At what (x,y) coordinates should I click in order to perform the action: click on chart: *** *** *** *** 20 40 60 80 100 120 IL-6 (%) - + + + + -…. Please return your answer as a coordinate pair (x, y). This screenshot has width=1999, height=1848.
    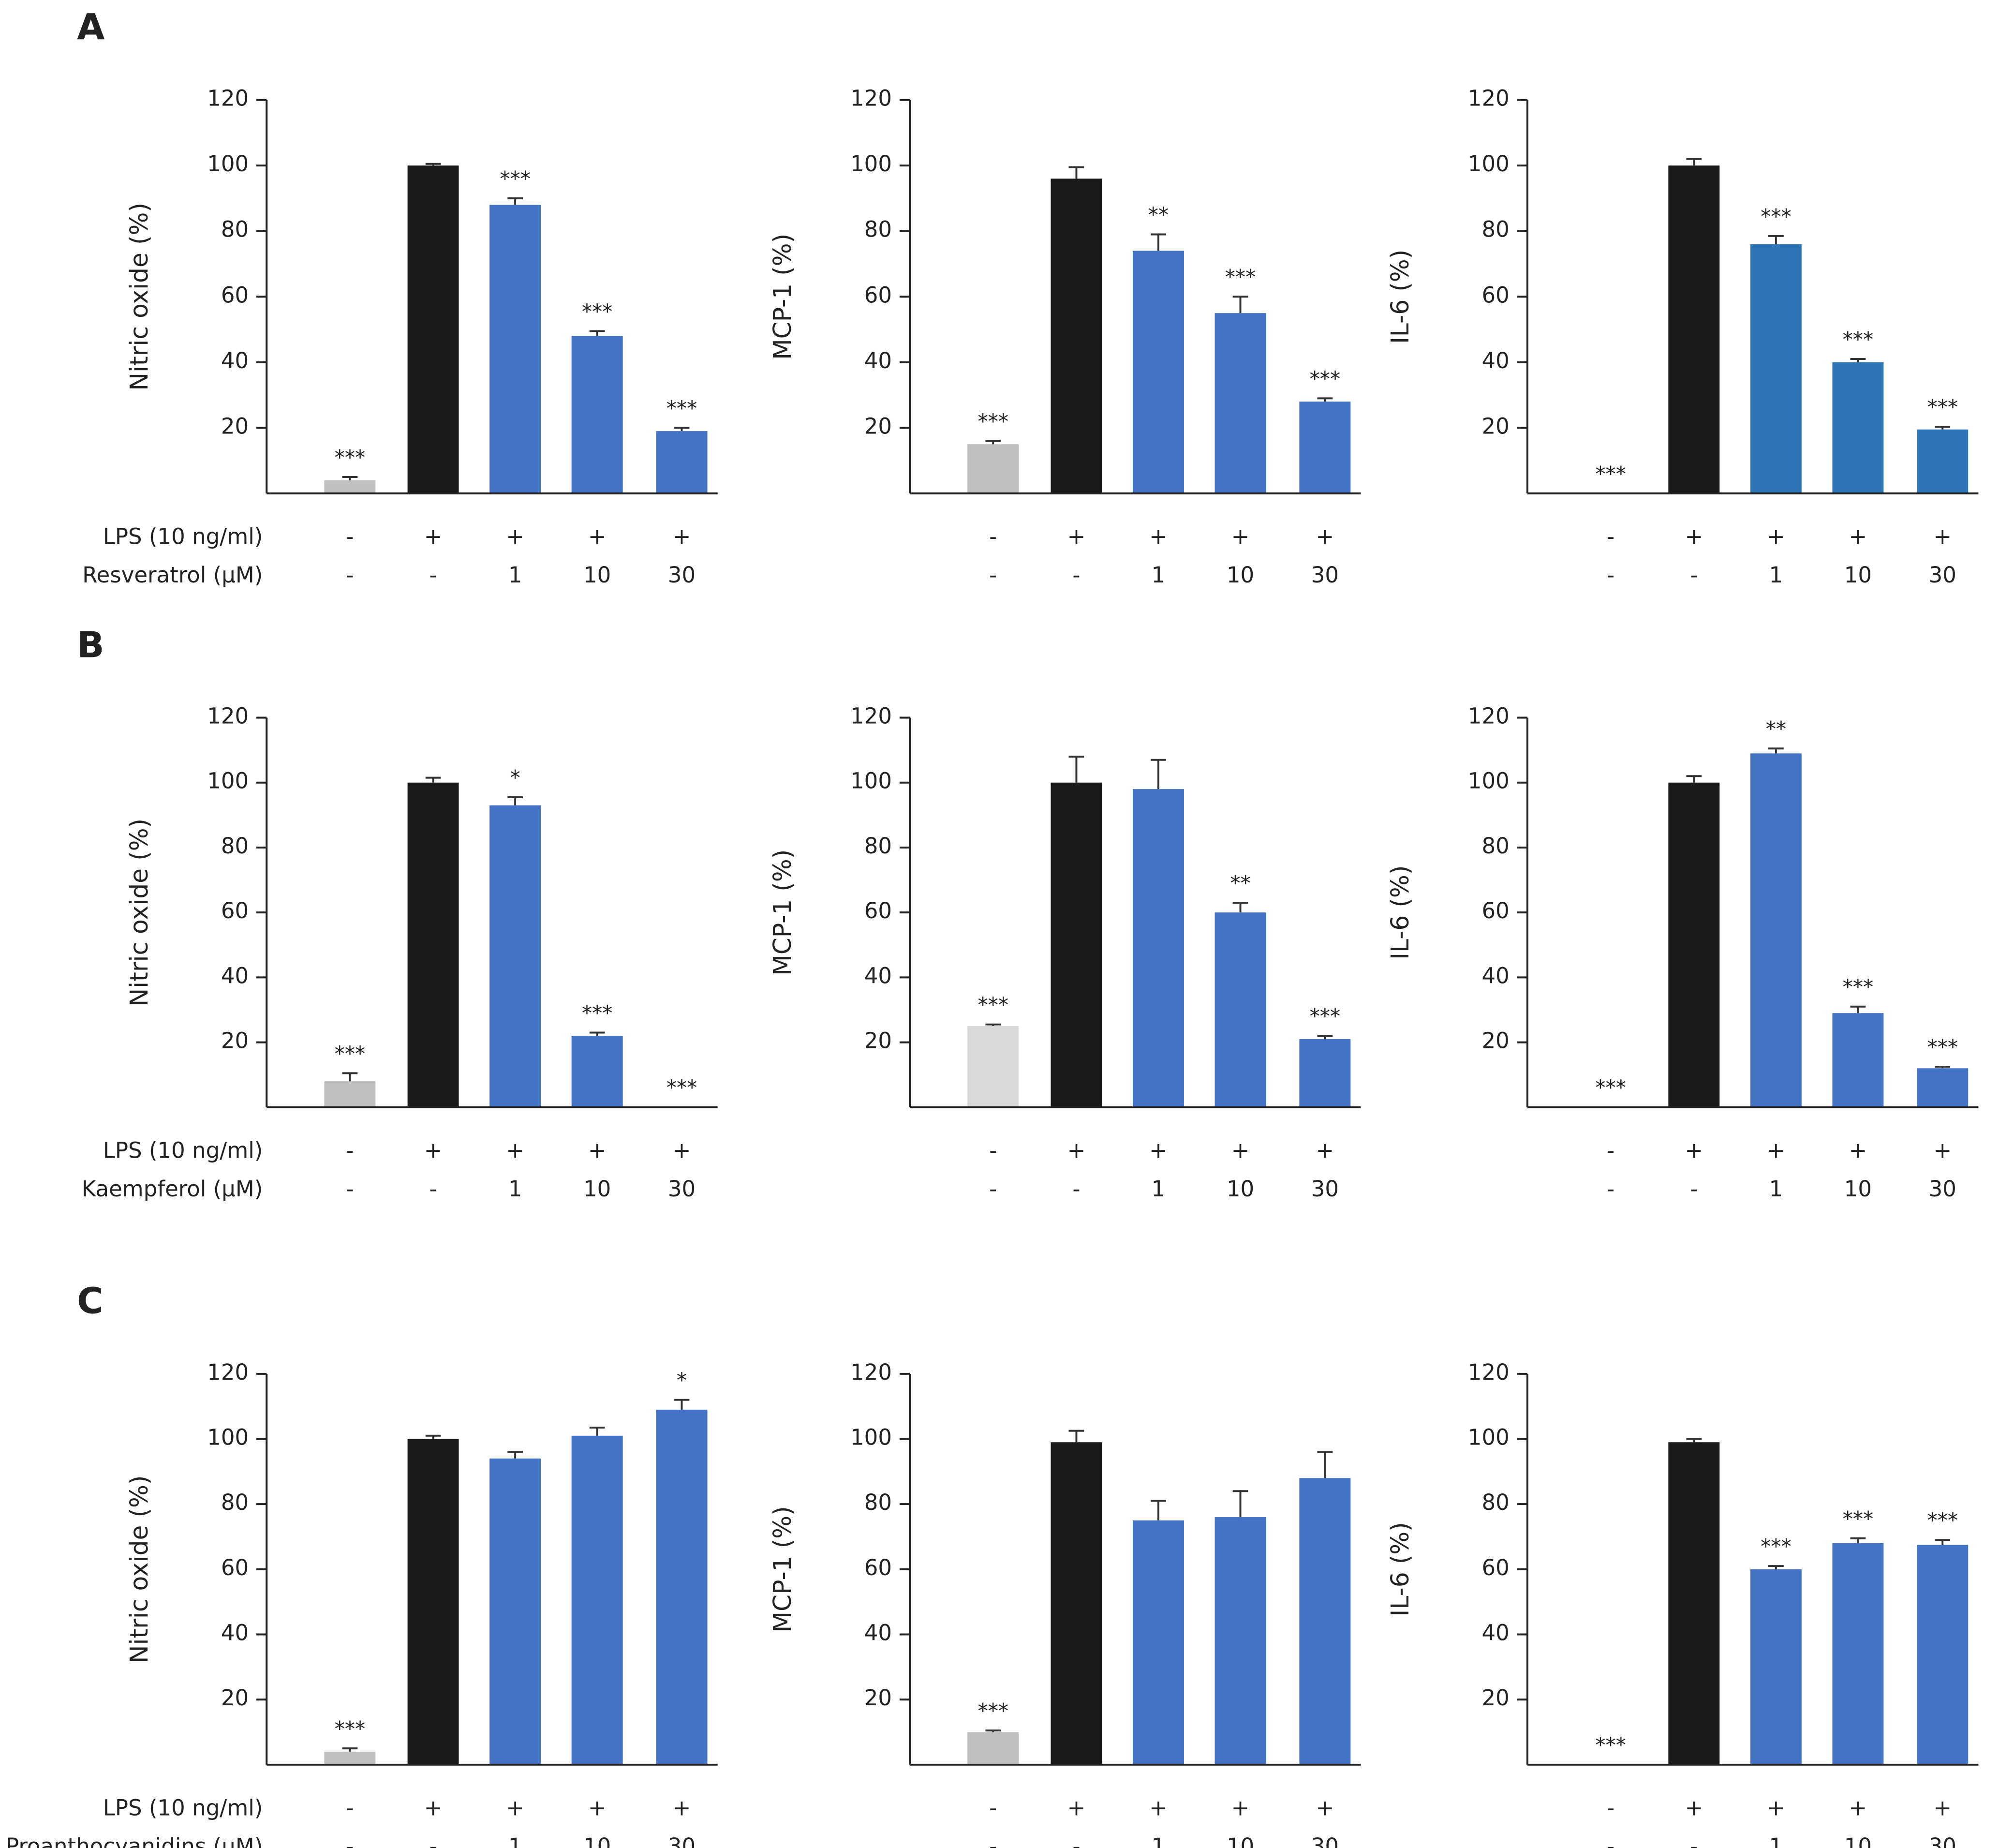
    Looking at the image, I should click on (1682, 337).